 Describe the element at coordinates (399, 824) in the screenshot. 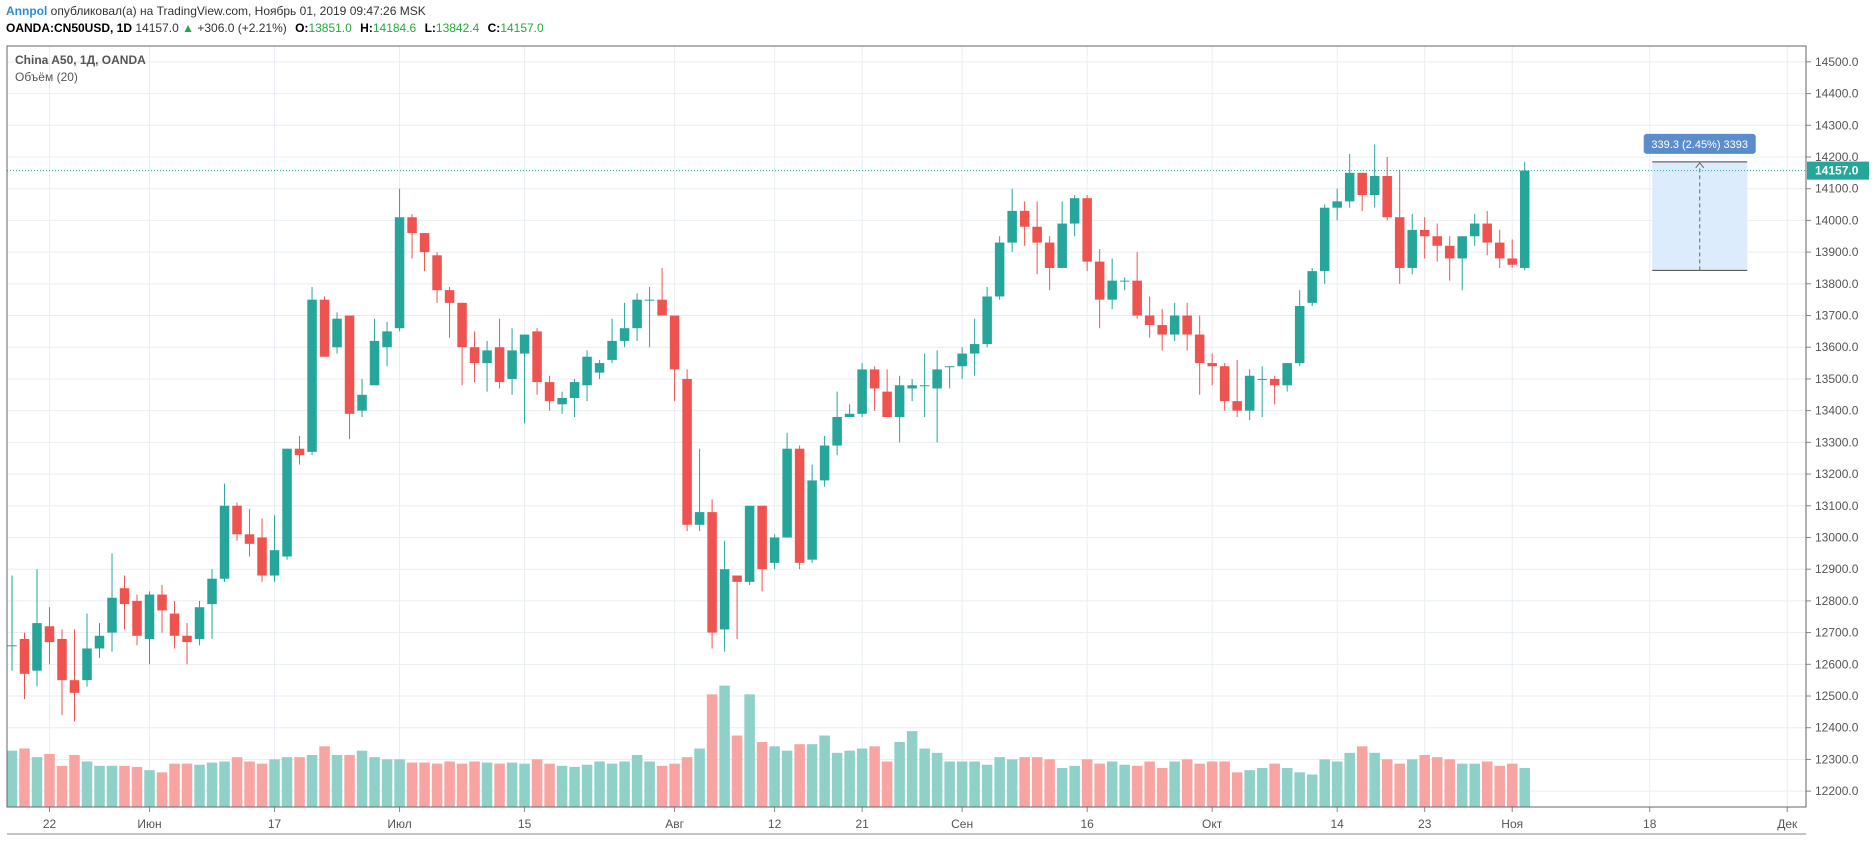

I see `time-tick-label: Июл` at that location.